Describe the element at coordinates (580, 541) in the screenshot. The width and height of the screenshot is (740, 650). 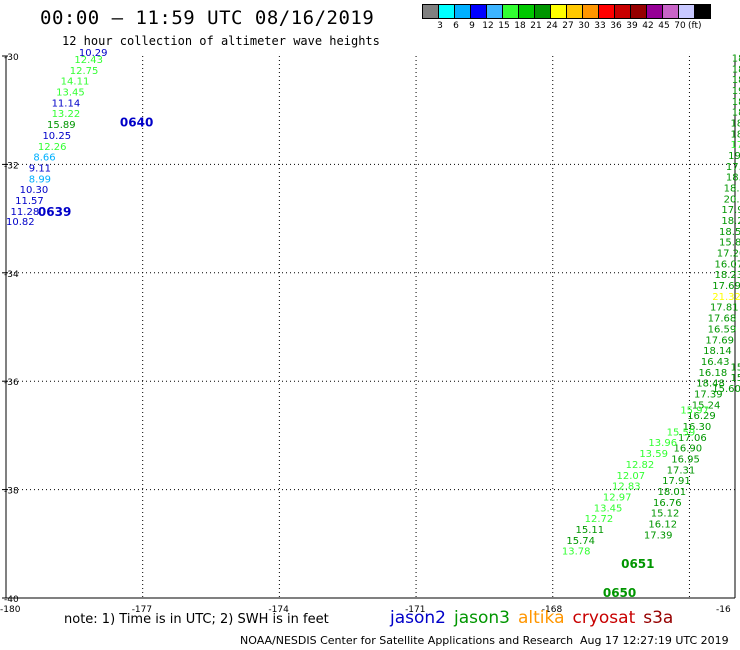
I see `wave-height-label: 15.74` at that location.